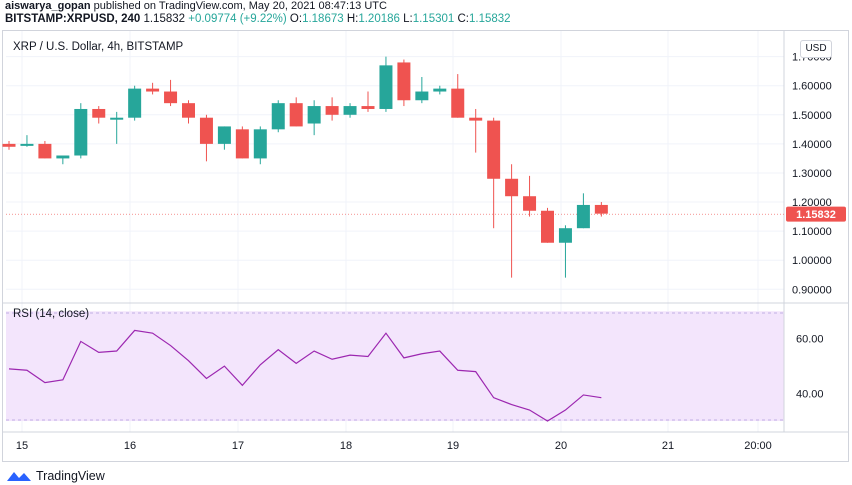  What do you see at coordinates (130, 446) in the screenshot?
I see `time-tick-label: 16` at bounding box center [130, 446].